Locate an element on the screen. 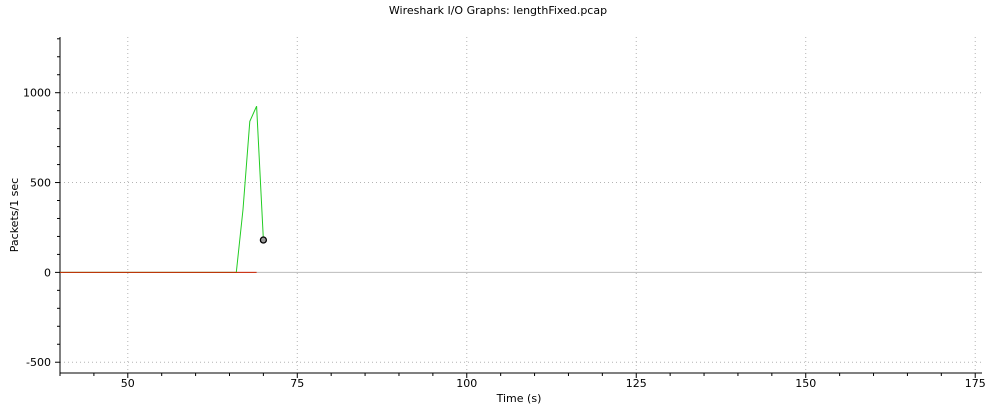 The width and height of the screenshot is (997, 411). x-tick-label: 125 is located at coordinates (636, 383).